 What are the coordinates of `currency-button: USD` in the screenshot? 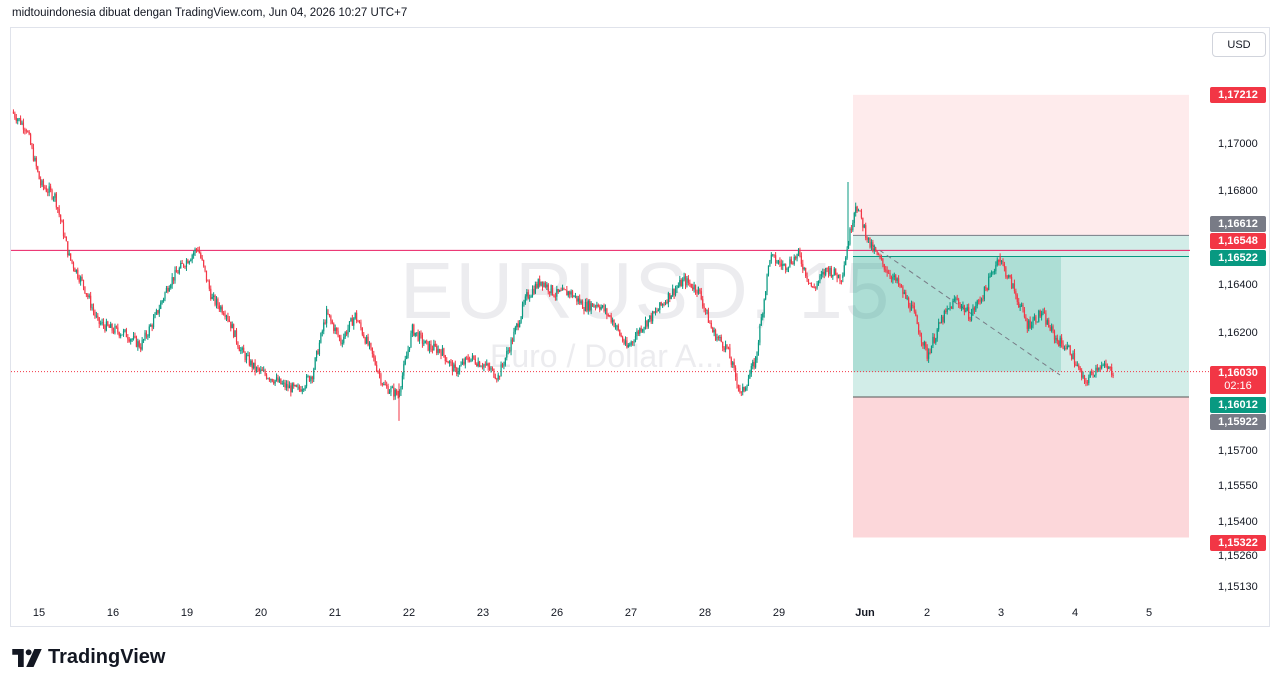 It's located at (1239, 44).